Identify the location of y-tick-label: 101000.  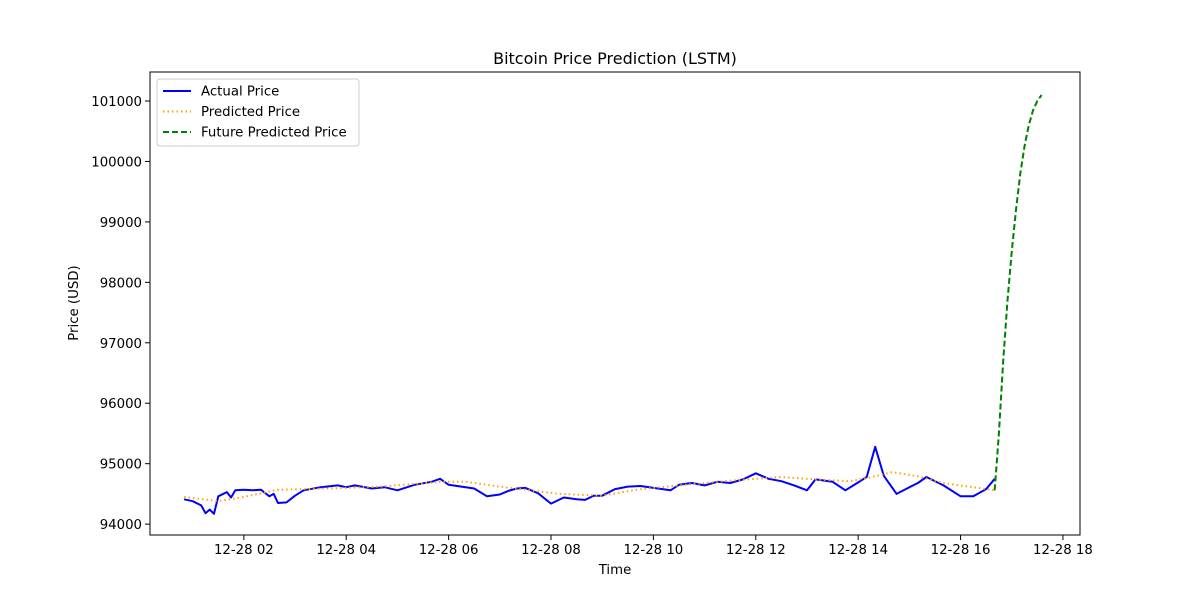
(116, 102).